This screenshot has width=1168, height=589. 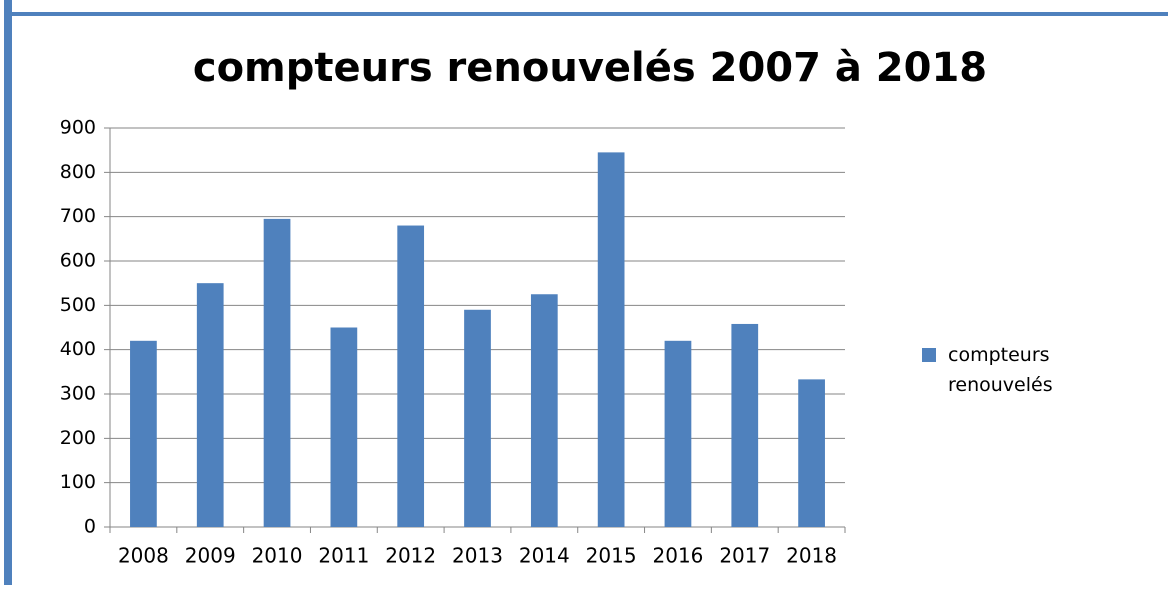 What do you see at coordinates (1000, 385) in the screenshot?
I see `legend-label-line: renouvelés` at bounding box center [1000, 385].